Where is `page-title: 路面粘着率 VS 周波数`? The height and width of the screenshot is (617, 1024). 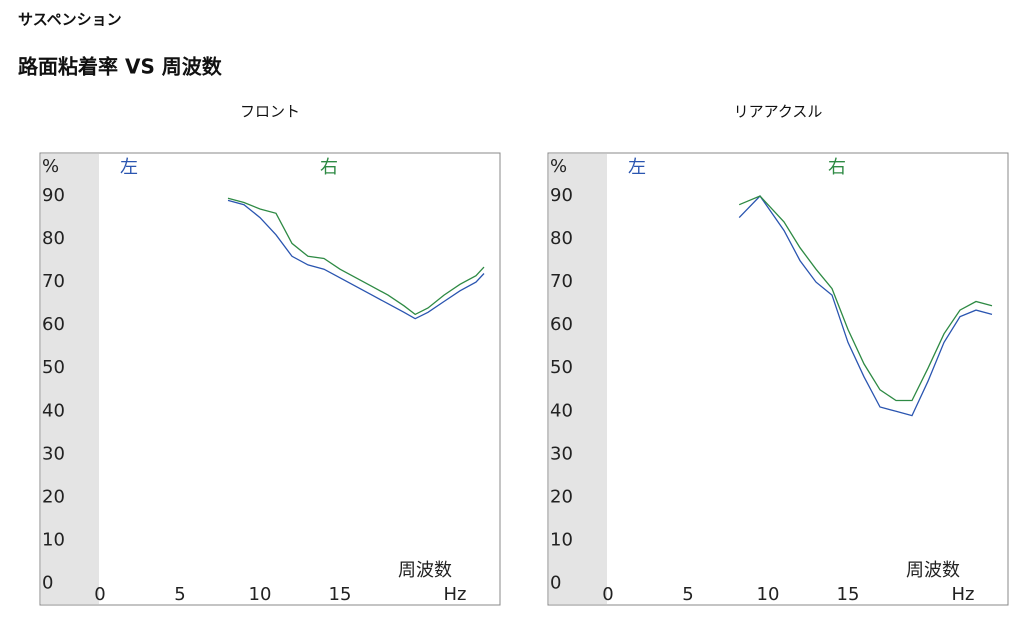
page-title: 路面粘着率 VS 周波数 is located at coordinates (120, 67).